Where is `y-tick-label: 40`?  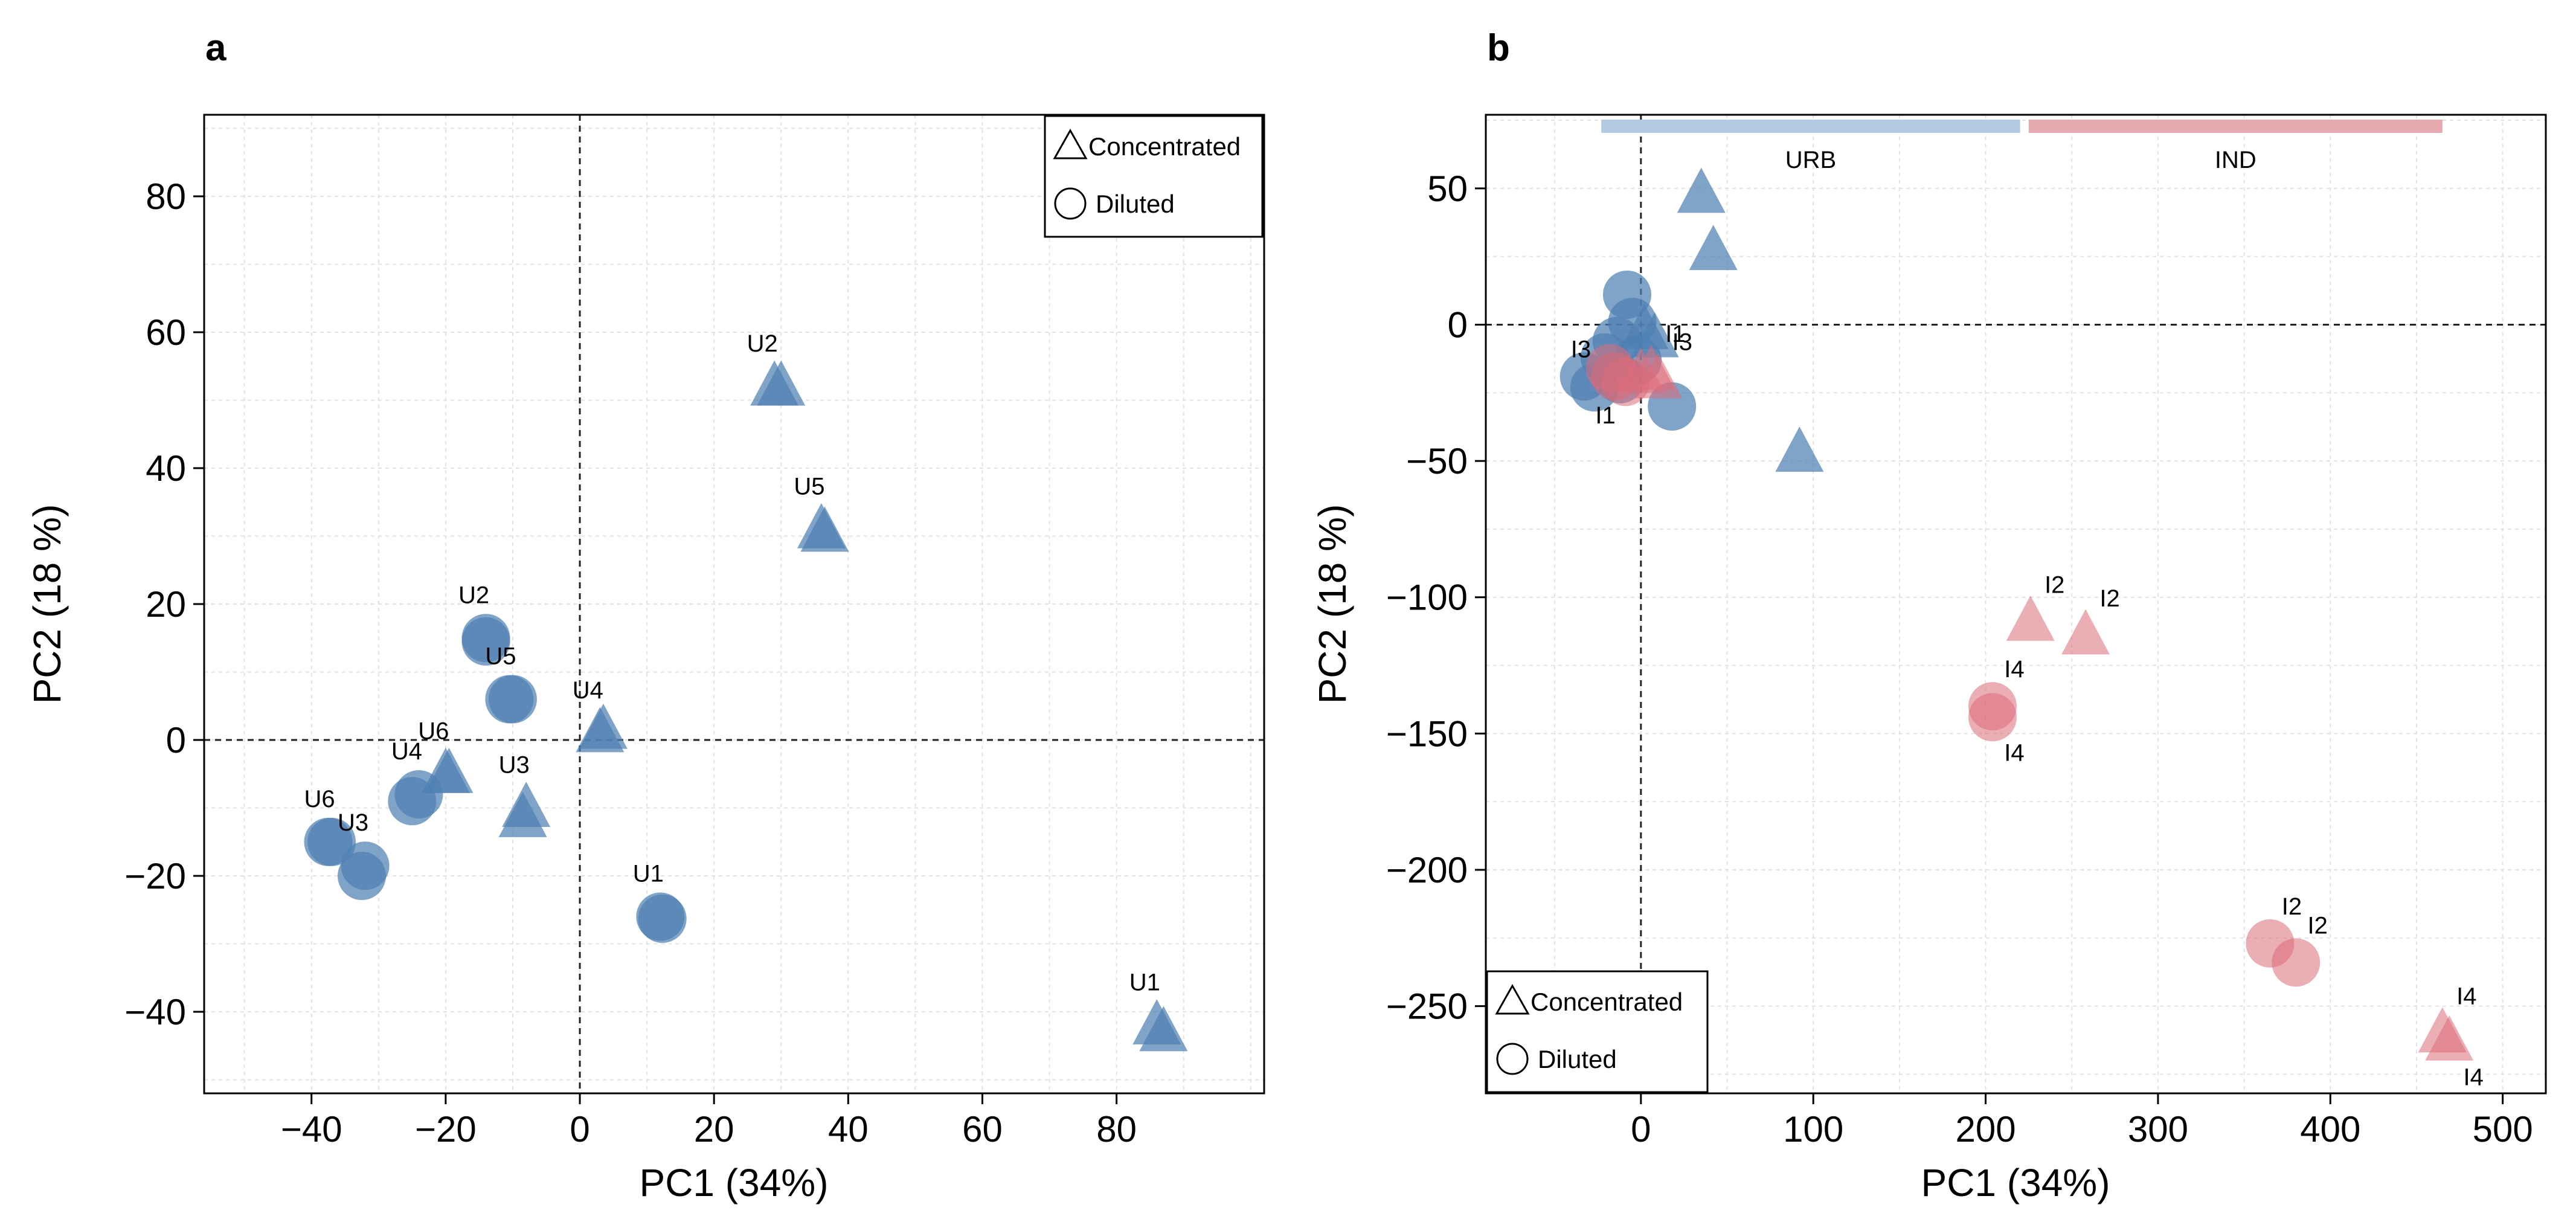 y-tick-label: 40 is located at coordinates (166, 468).